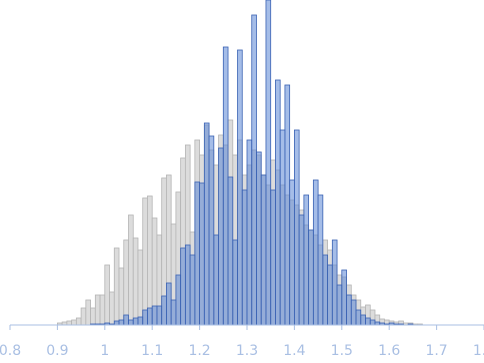 Image resolution: width=484 pixels, height=363 pixels. I want to click on x-tick-label: 1, so click(104, 351).